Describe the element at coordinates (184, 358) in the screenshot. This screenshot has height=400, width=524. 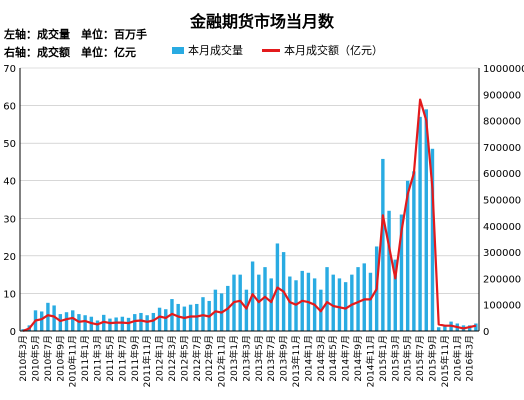
I see `x-tick-label: 2012年5月` at that location.